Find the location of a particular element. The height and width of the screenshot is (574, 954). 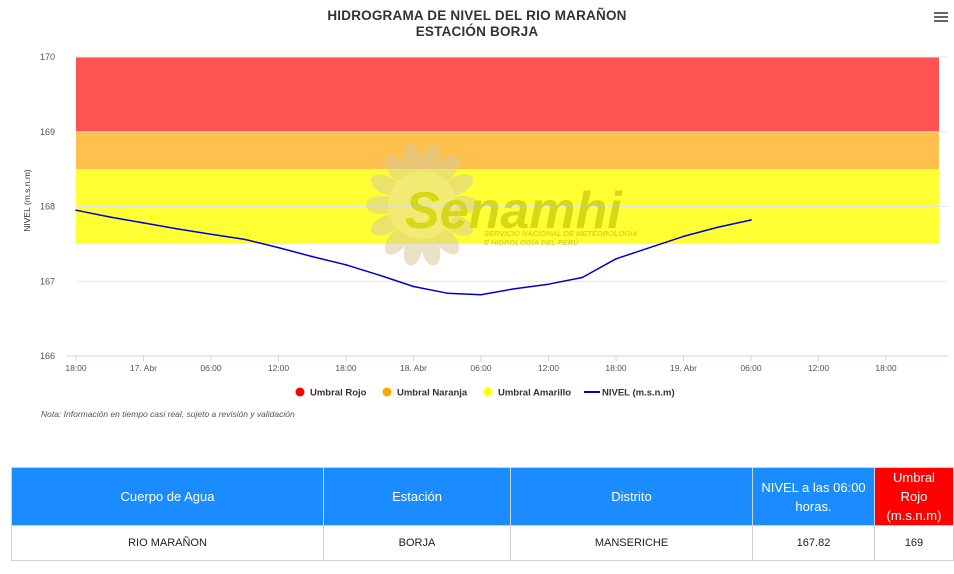

y-tick-label: 167 is located at coordinates (47, 281).